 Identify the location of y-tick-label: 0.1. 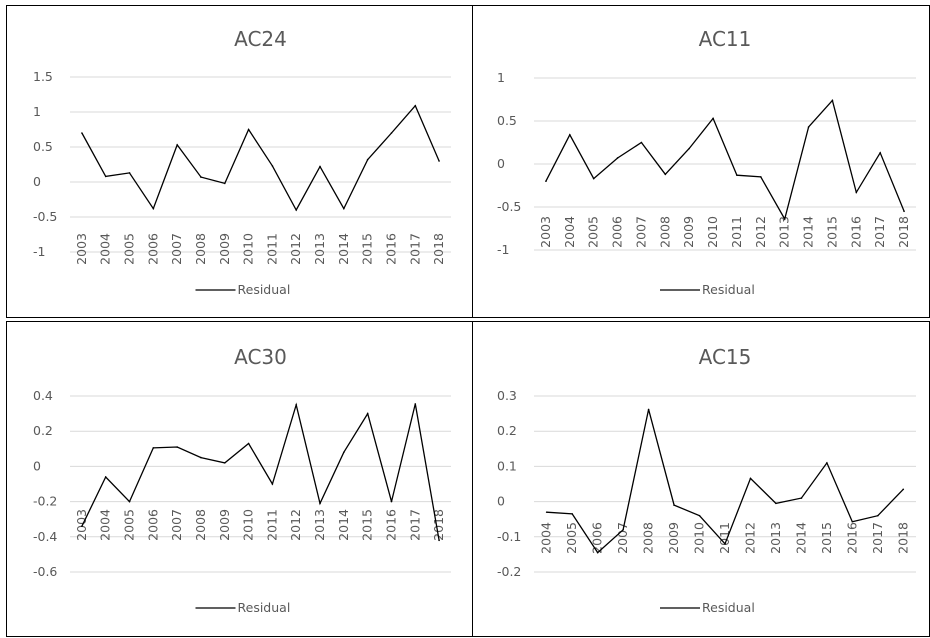
(507, 465).